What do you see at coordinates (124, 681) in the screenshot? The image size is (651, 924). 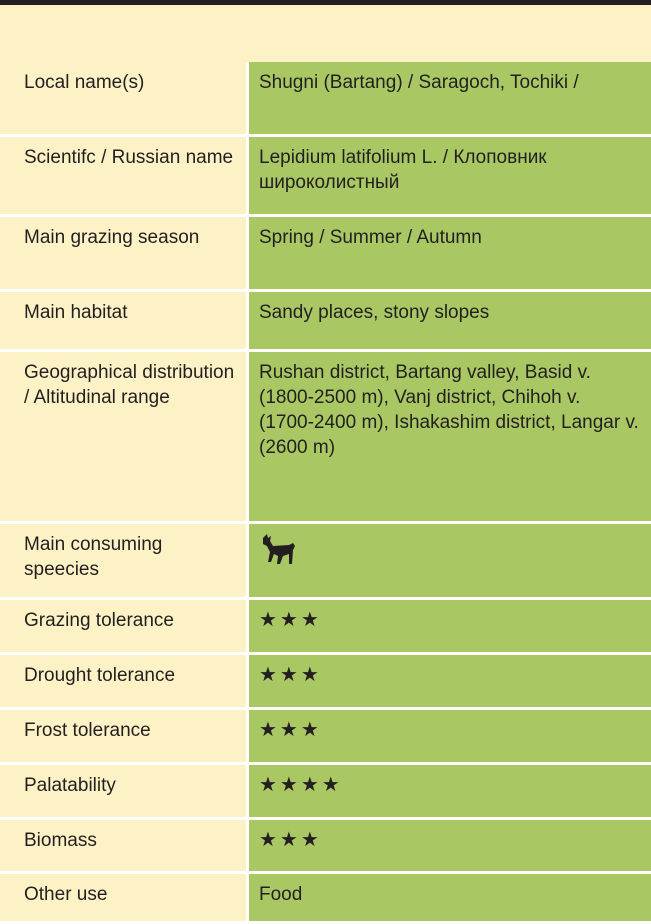 I see `row-label: Drought tolerance` at bounding box center [124, 681].